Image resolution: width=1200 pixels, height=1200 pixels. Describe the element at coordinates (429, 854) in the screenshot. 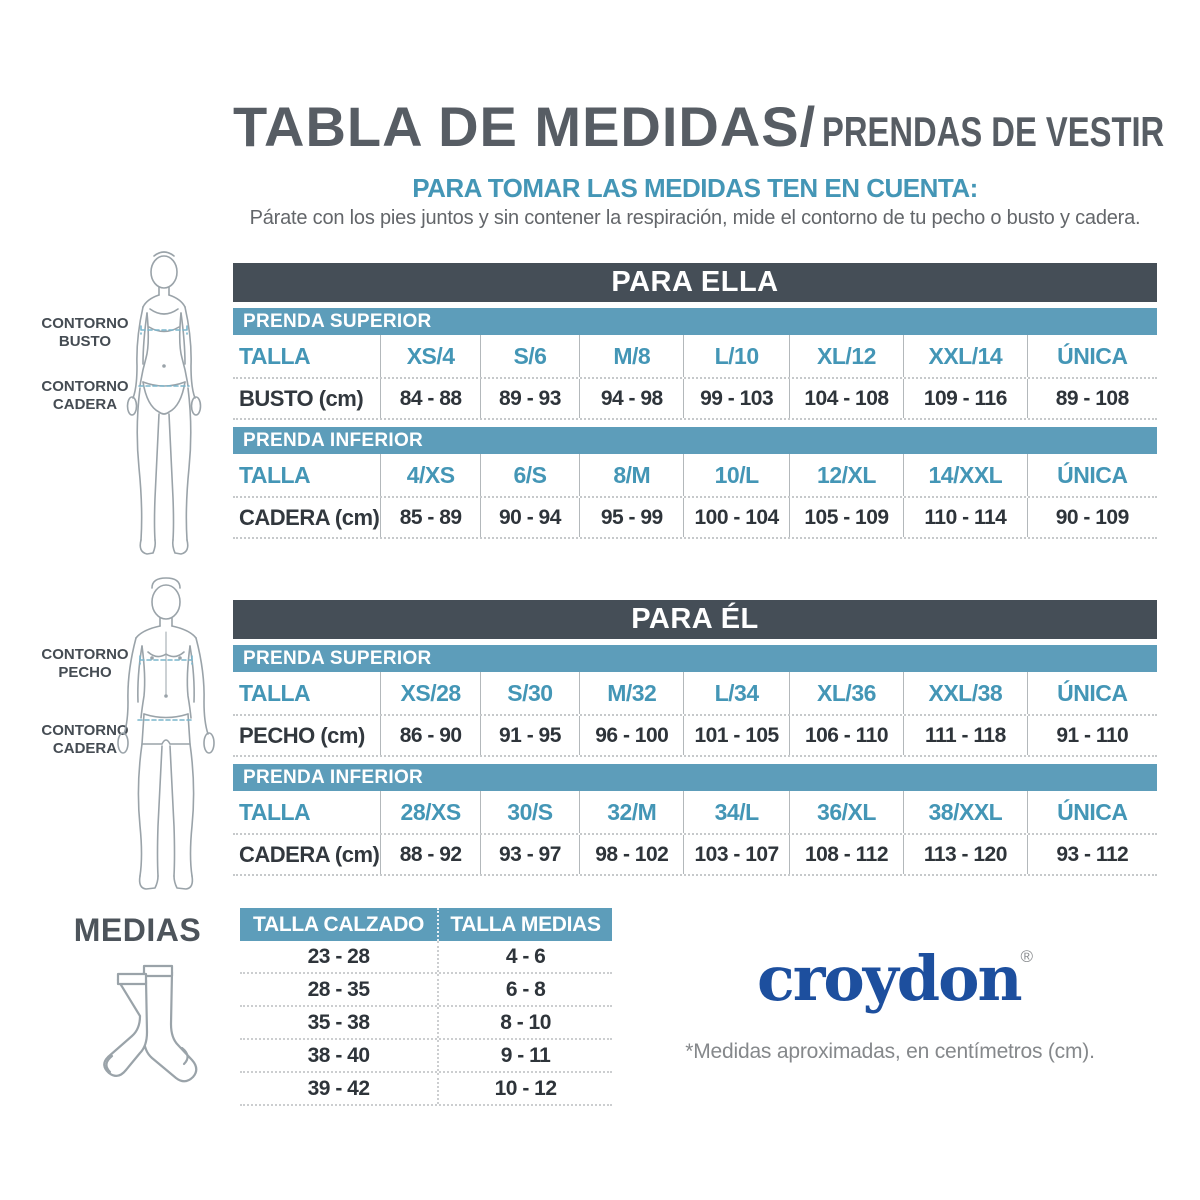

I see `measure-cell: 88 - 92` at that location.